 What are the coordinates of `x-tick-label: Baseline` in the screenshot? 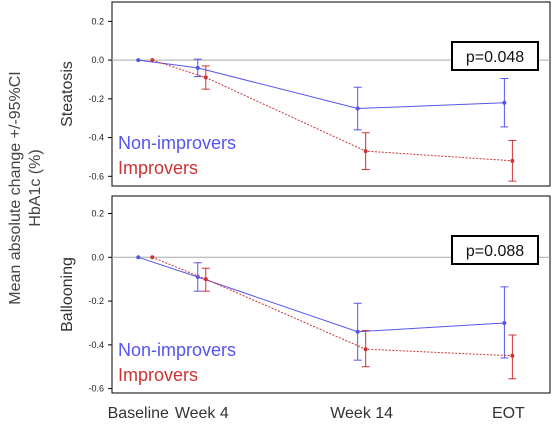 It's located at (138, 413).